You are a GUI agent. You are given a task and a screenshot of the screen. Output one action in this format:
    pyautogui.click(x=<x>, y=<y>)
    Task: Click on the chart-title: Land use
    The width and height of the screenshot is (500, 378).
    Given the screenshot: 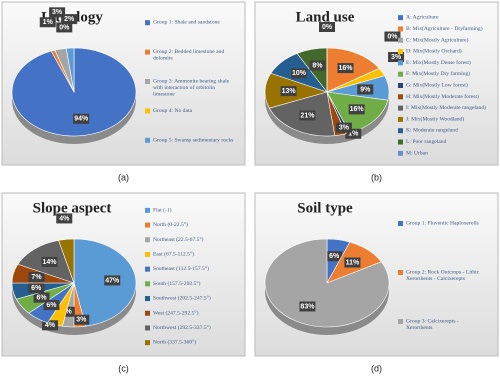 What is the action you would take?
    pyautogui.click(x=325, y=17)
    